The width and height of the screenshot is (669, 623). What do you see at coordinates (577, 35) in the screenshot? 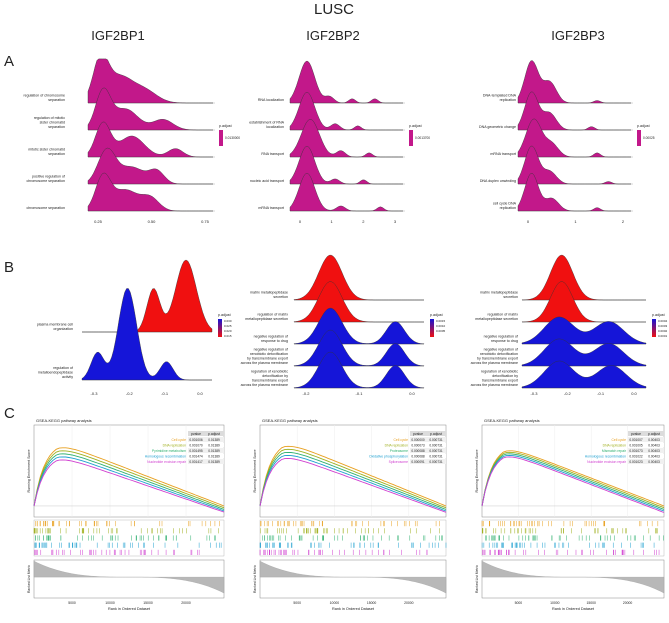
I see `column-header-igf2bp3: IGF2BP3` at bounding box center [577, 35].